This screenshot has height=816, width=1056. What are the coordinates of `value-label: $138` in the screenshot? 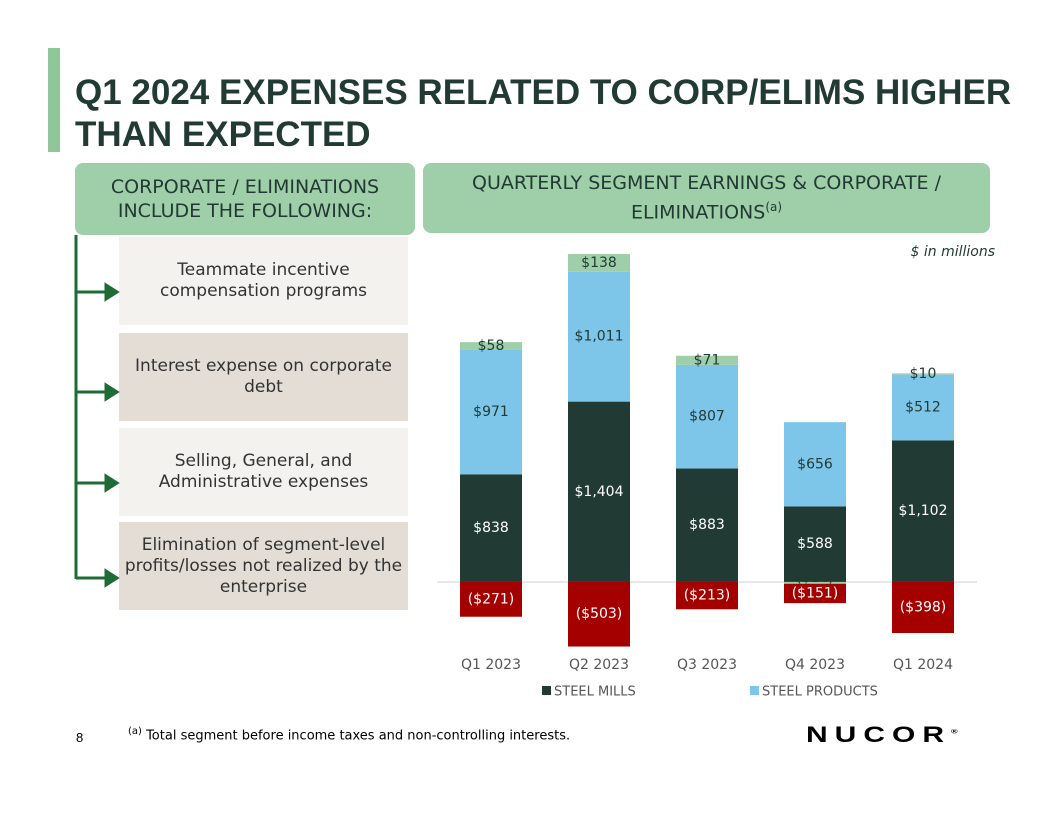 It's located at (599, 263).